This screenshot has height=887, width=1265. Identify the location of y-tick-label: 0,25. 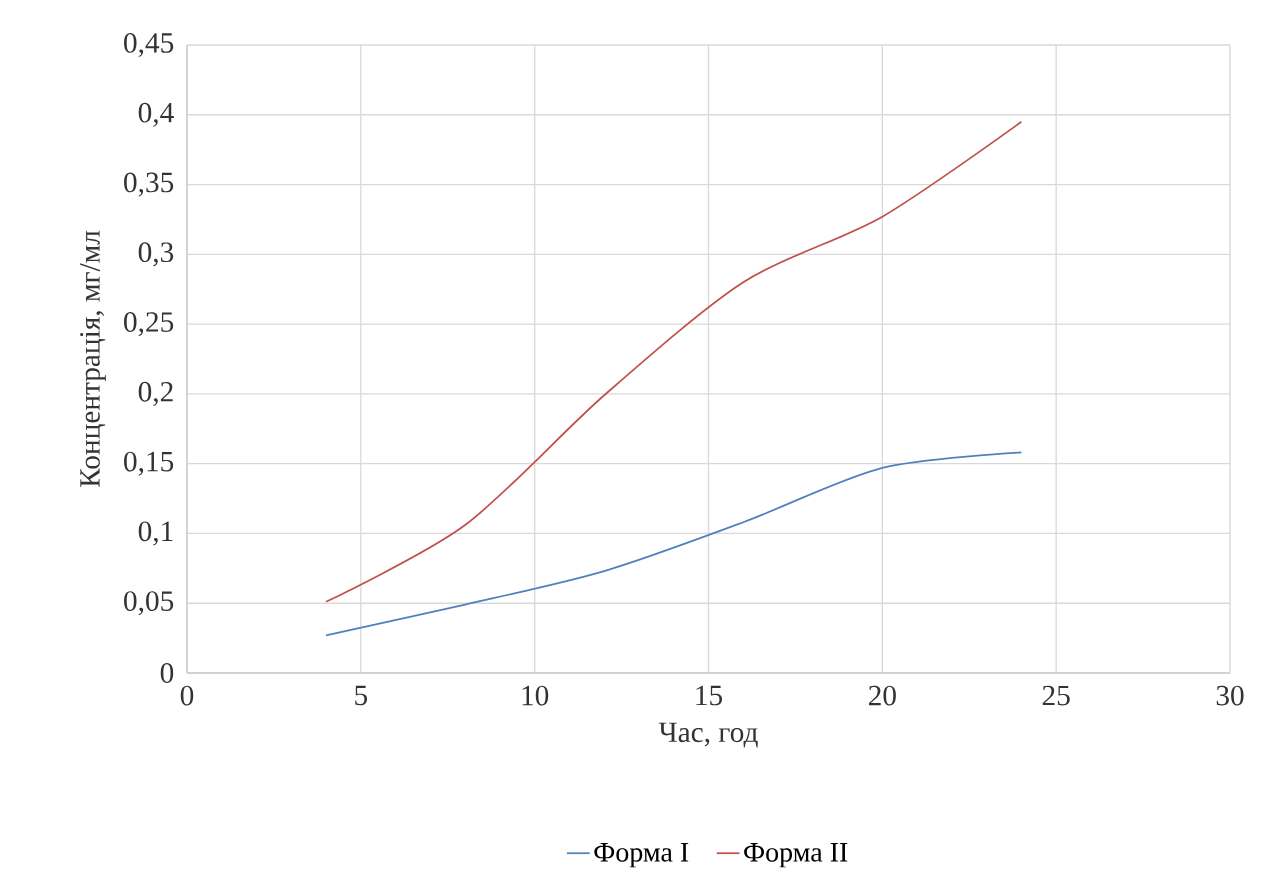
(149, 324).